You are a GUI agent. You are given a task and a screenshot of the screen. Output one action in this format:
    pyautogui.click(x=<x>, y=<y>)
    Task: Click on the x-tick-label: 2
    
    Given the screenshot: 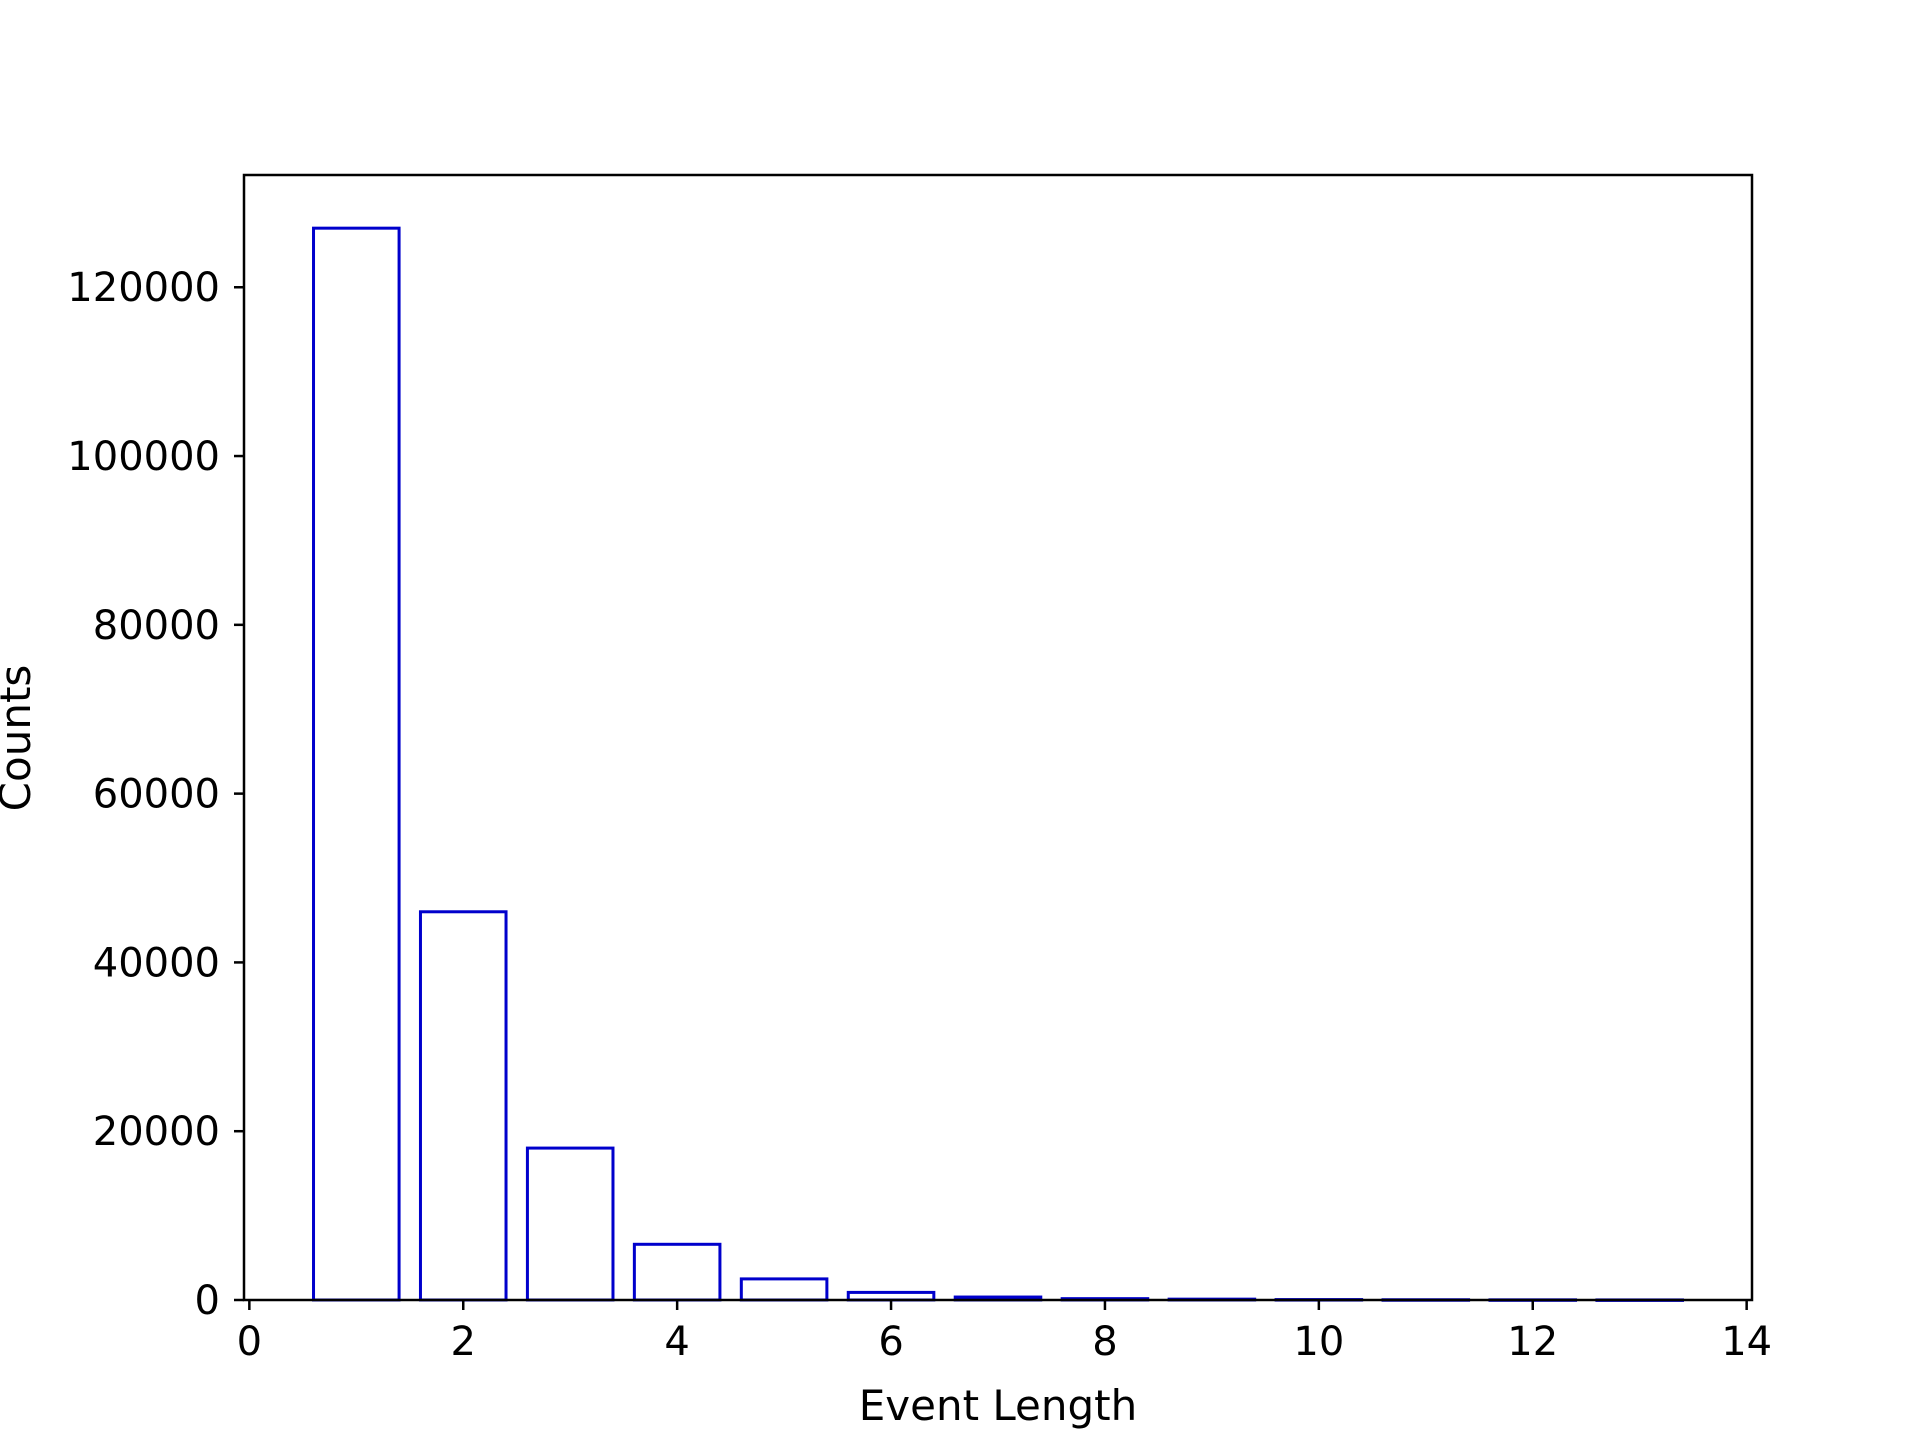 What is the action you would take?
    pyautogui.click(x=463, y=1342)
    